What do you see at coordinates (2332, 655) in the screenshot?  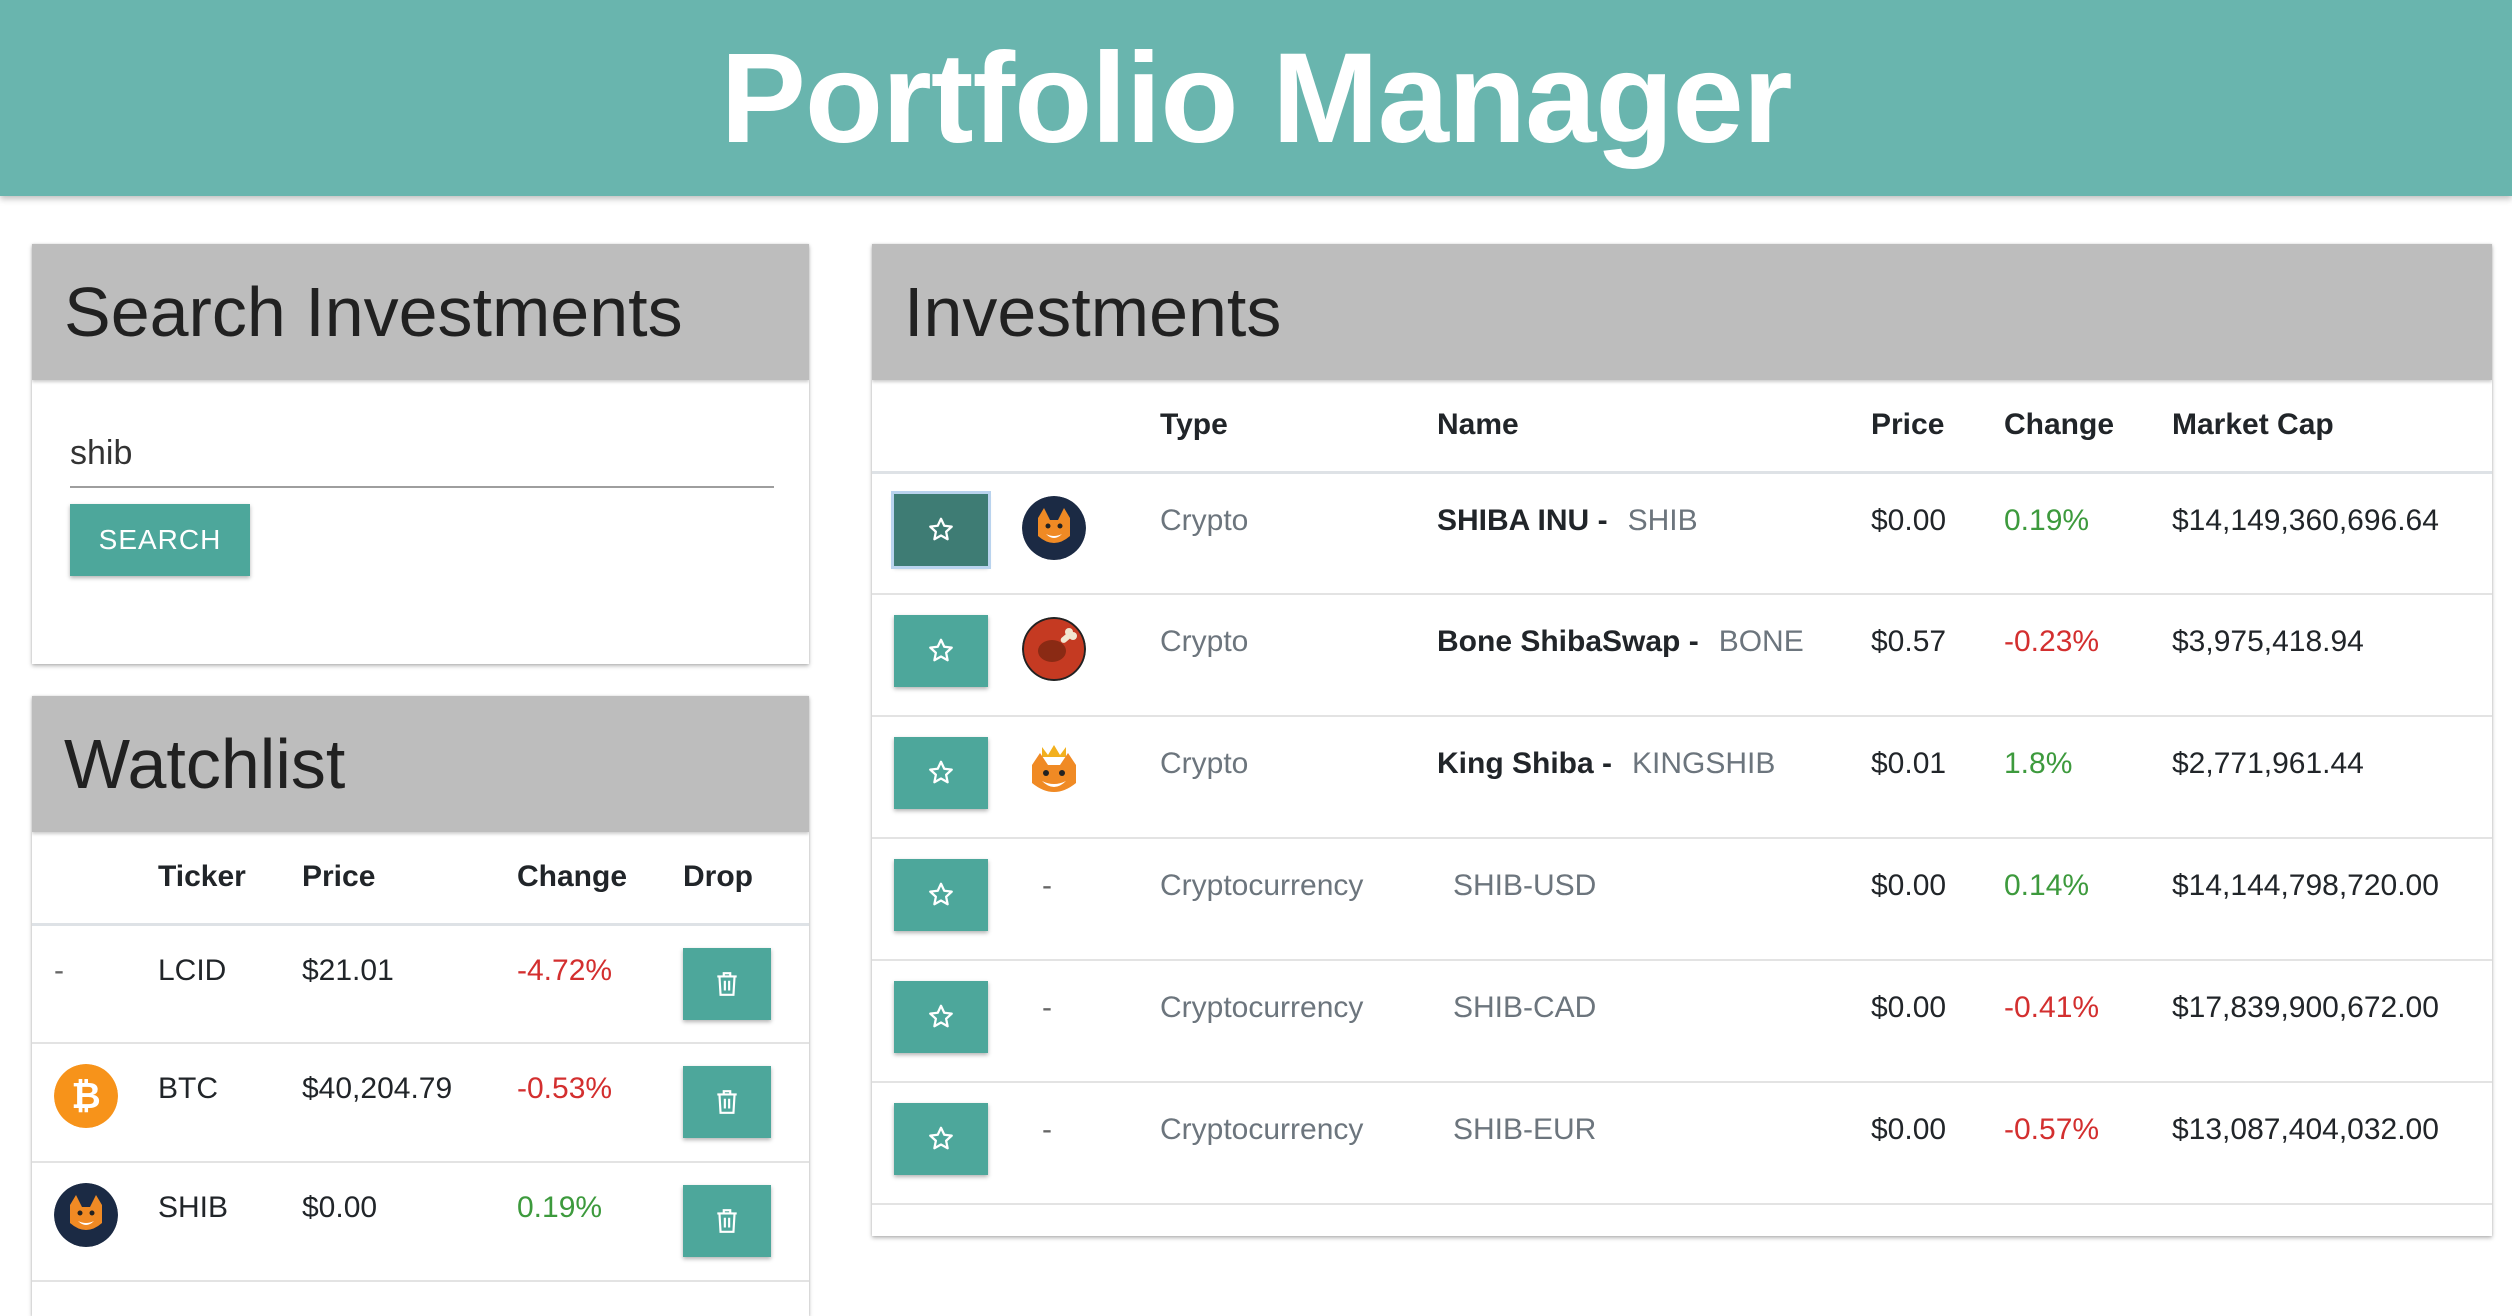 I see `investment-market-cap: $3,975,418.94` at bounding box center [2332, 655].